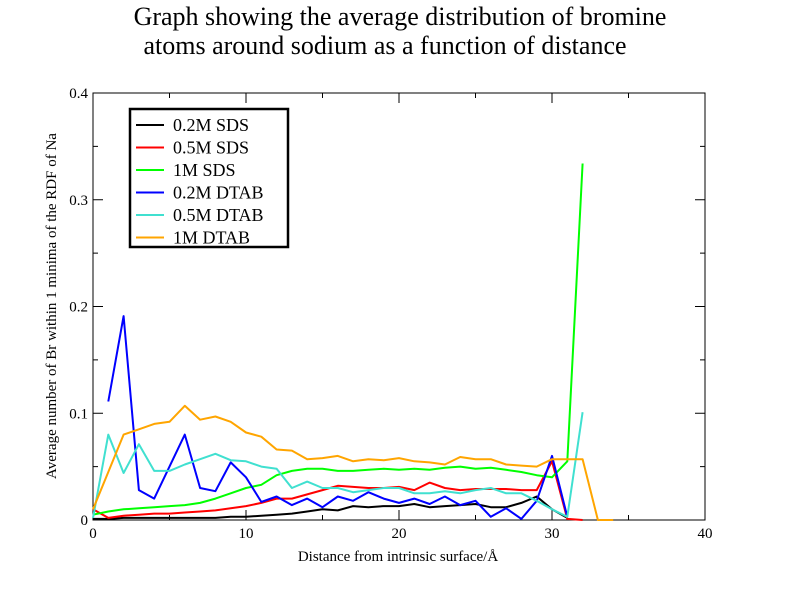  I want to click on legend-entry: 0.2M SDS, so click(211, 125).